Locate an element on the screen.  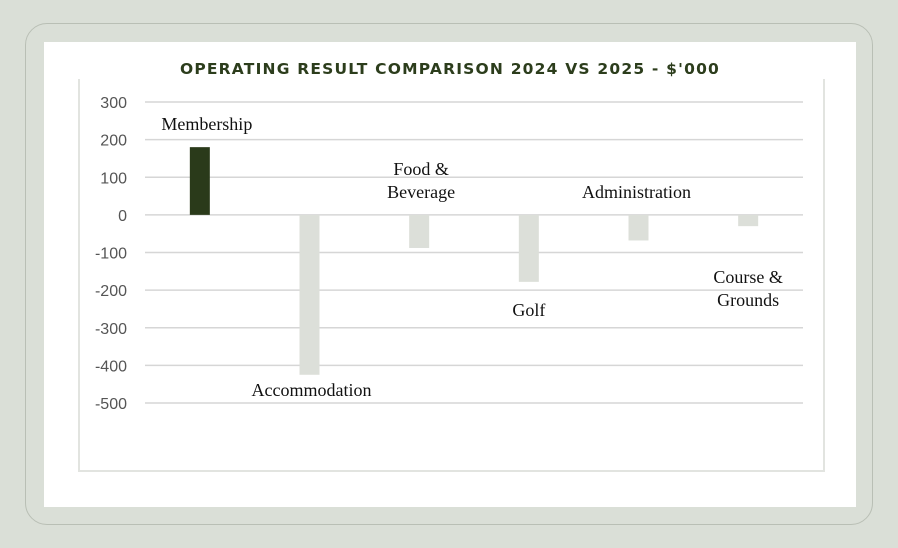
category-label: Membership is located at coordinates (206, 124).